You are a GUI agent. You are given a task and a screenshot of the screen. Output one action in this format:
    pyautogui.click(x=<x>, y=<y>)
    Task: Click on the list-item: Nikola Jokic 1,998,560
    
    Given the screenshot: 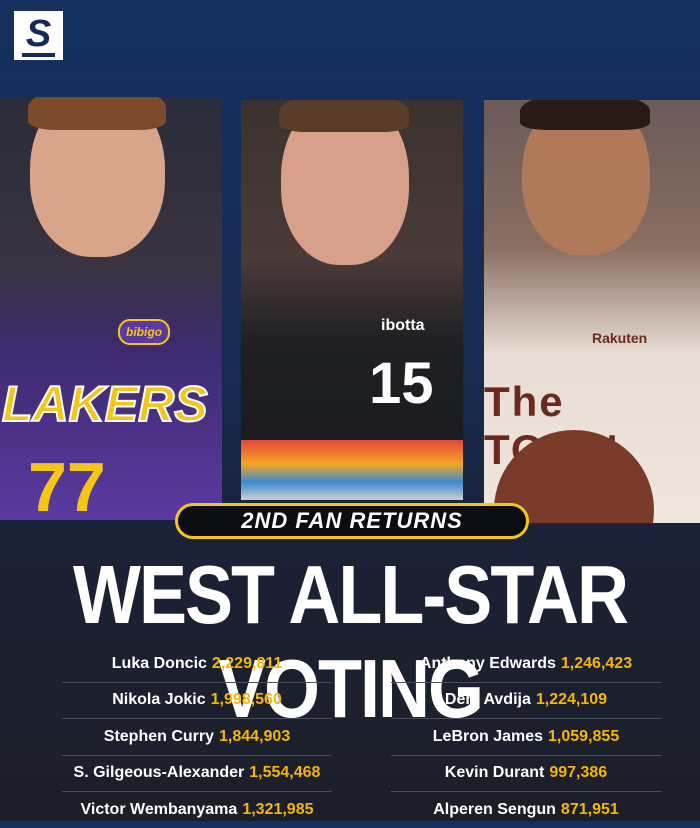 What is the action you would take?
    pyautogui.click(x=197, y=701)
    